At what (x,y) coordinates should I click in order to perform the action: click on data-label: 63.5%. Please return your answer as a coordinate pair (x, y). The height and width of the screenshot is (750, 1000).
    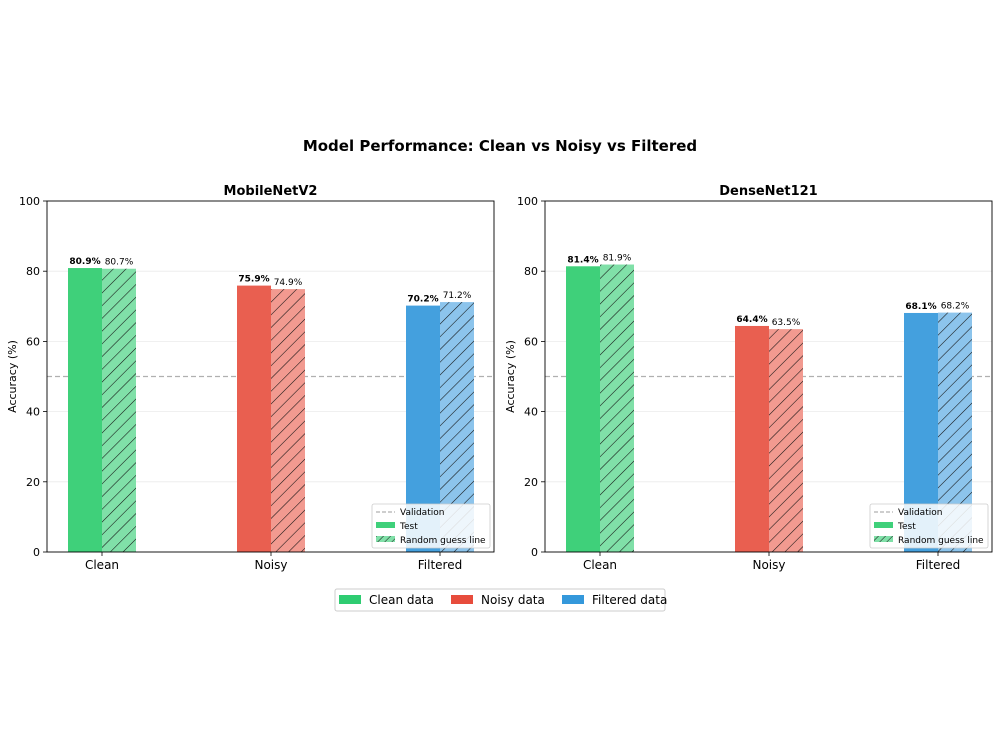
    Looking at the image, I should click on (786, 323).